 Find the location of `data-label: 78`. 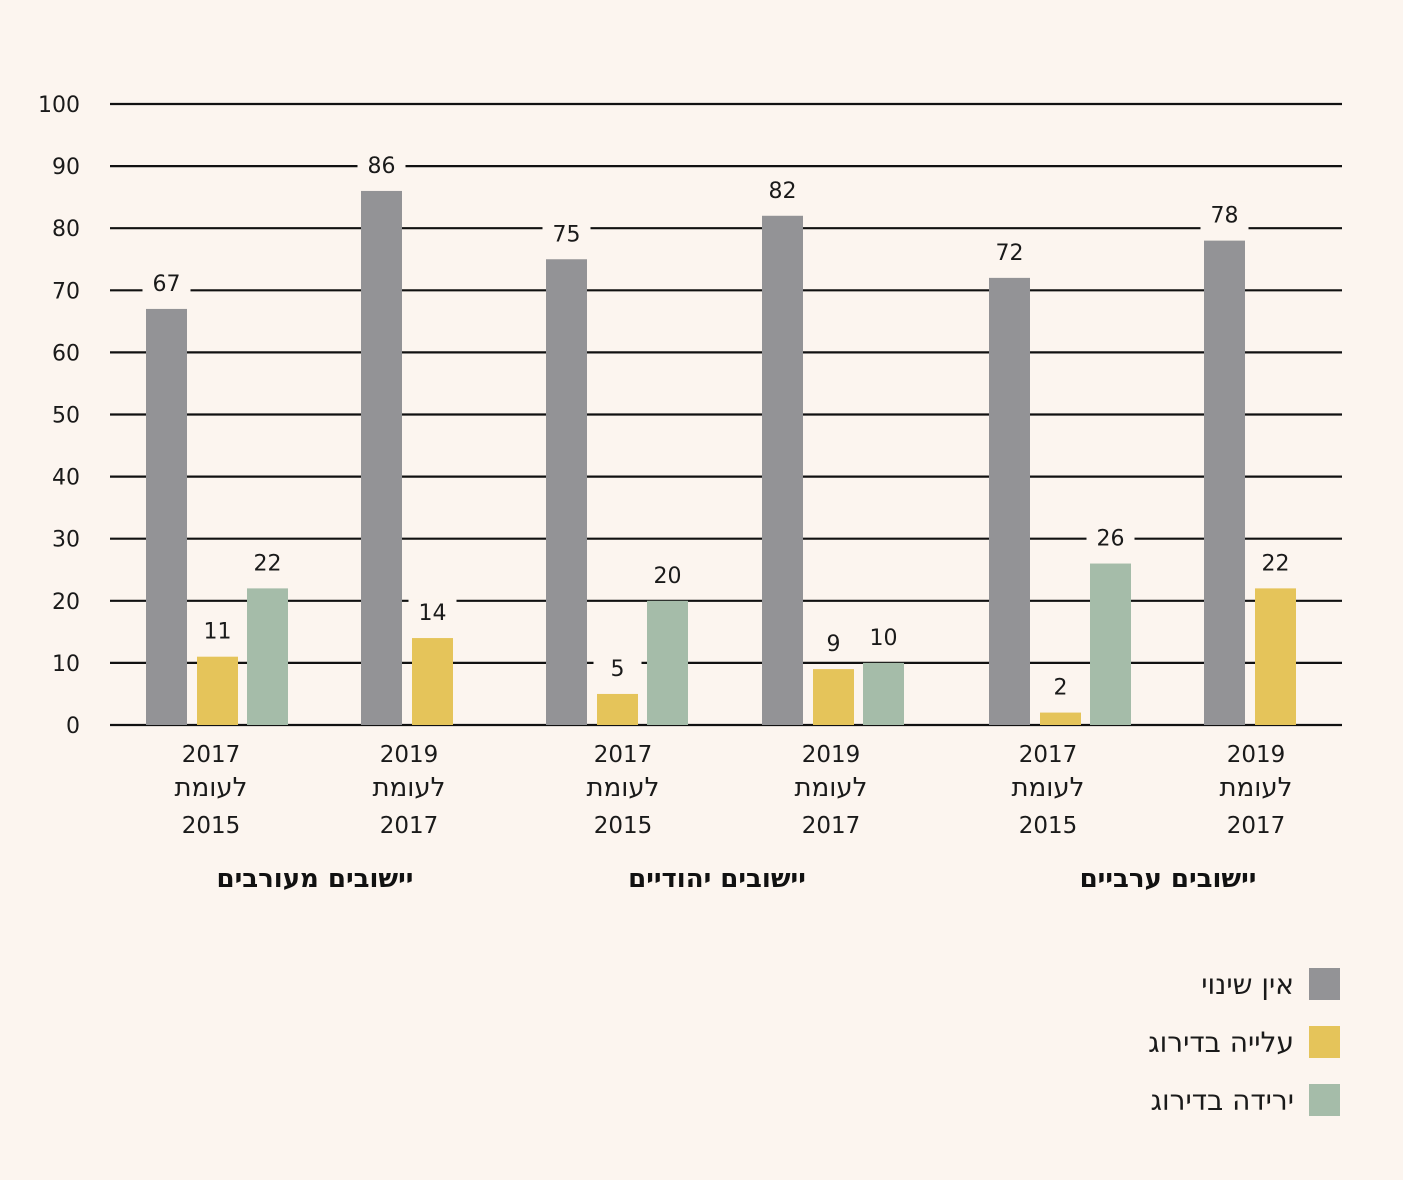

data-label: 78 is located at coordinates (1225, 216).